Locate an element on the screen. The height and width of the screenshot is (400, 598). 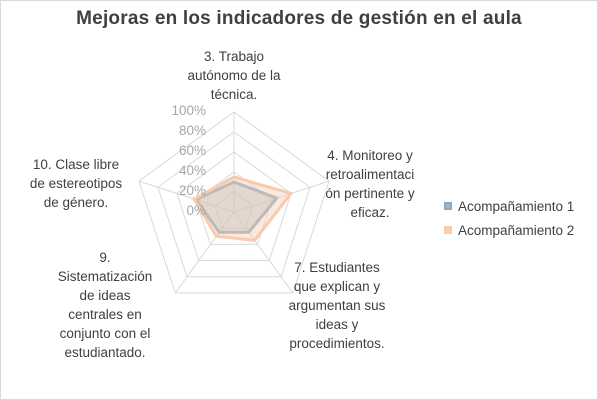
category-label-line: que explican y is located at coordinates (337, 286).